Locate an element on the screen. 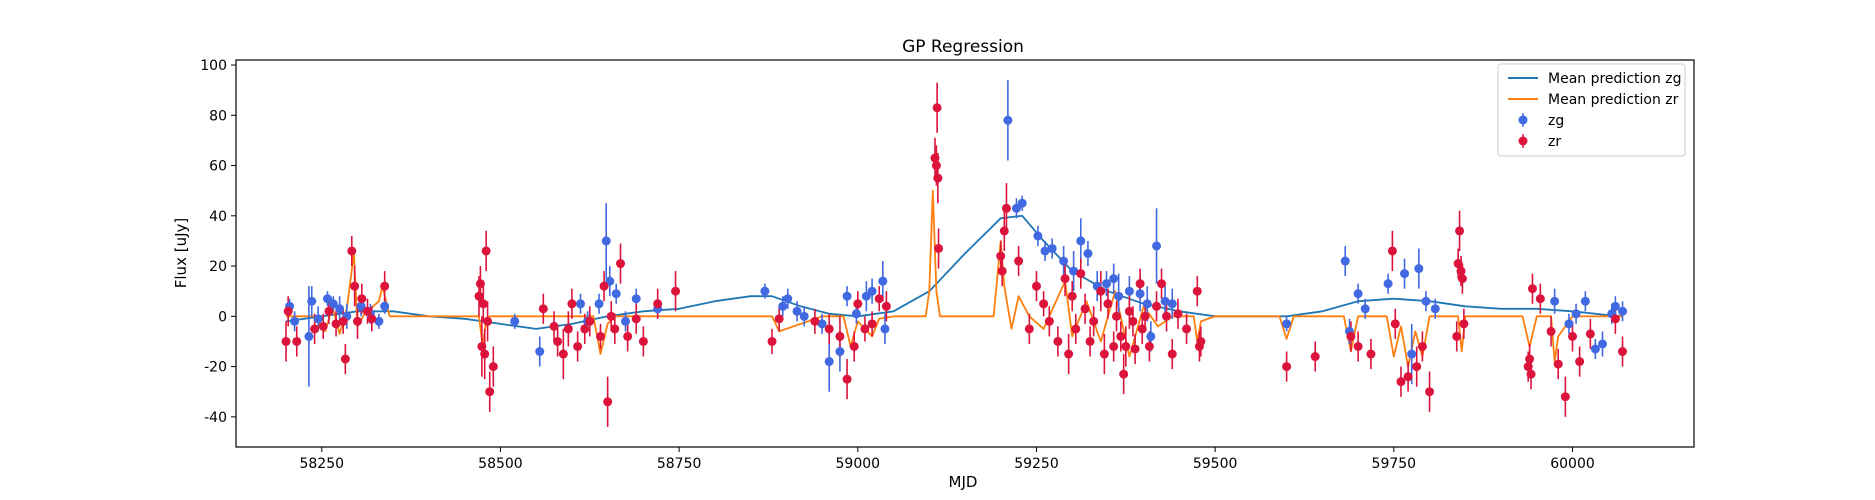 Image resolution: width=1875 pixels, height=500 pixels. y-tick-label: 100 is located at coordinates (213, 66).